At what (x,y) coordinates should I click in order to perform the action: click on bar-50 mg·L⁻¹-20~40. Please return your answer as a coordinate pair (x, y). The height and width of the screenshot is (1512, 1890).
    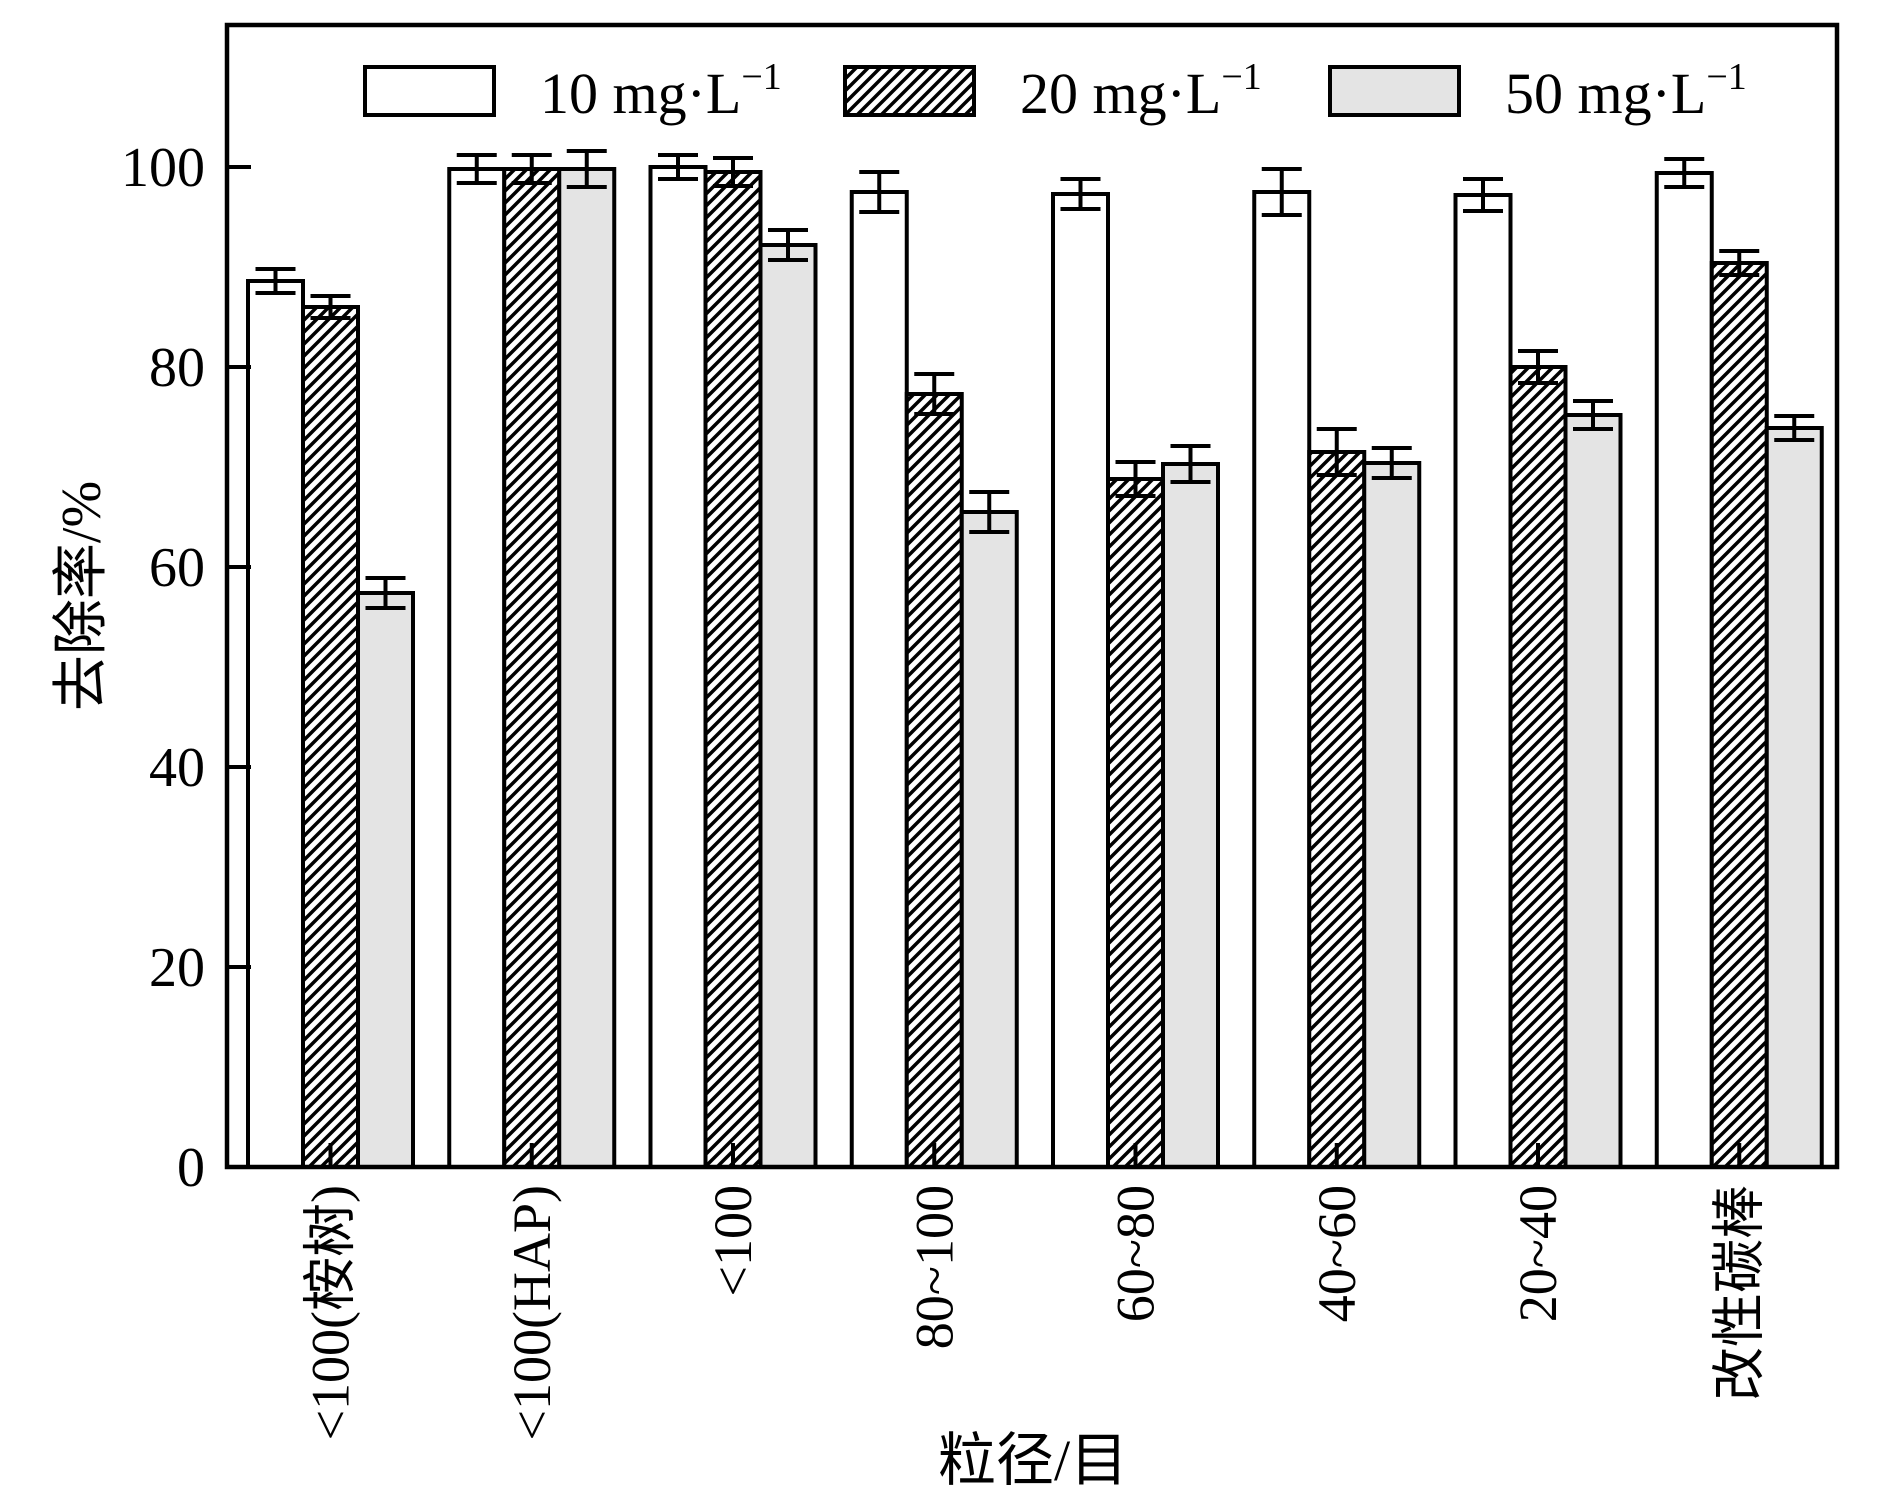
    Looking at the image, I should click on (1593, 791).